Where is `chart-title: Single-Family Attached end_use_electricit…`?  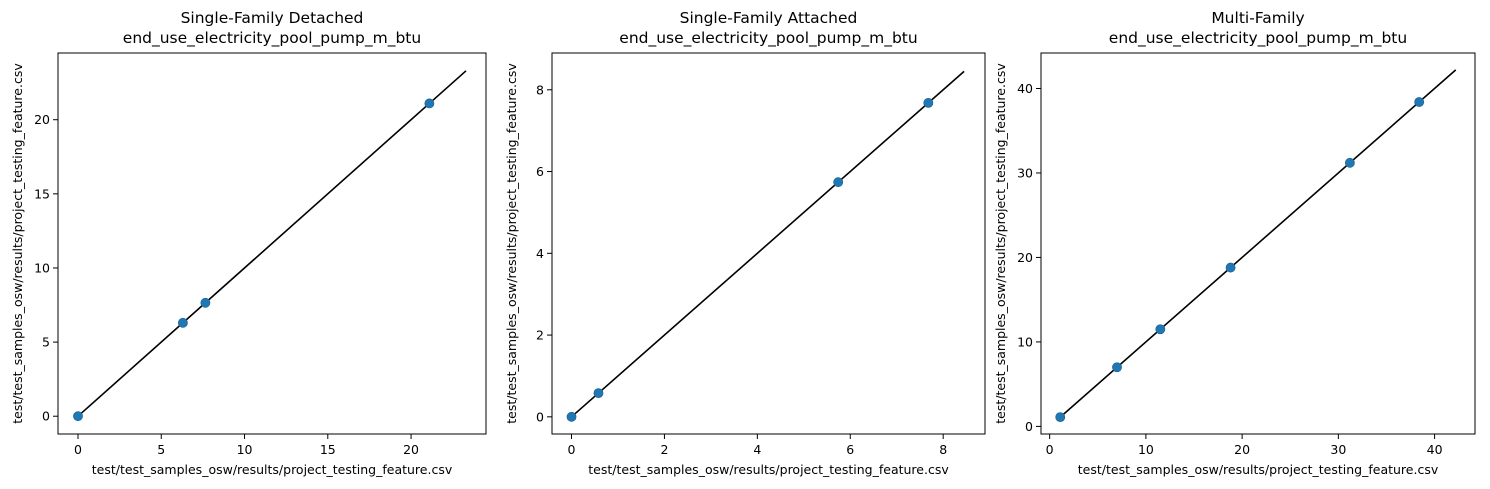 chart-title: Single-Family Attached end_use_electricit… is located at coordinates (768, 28).